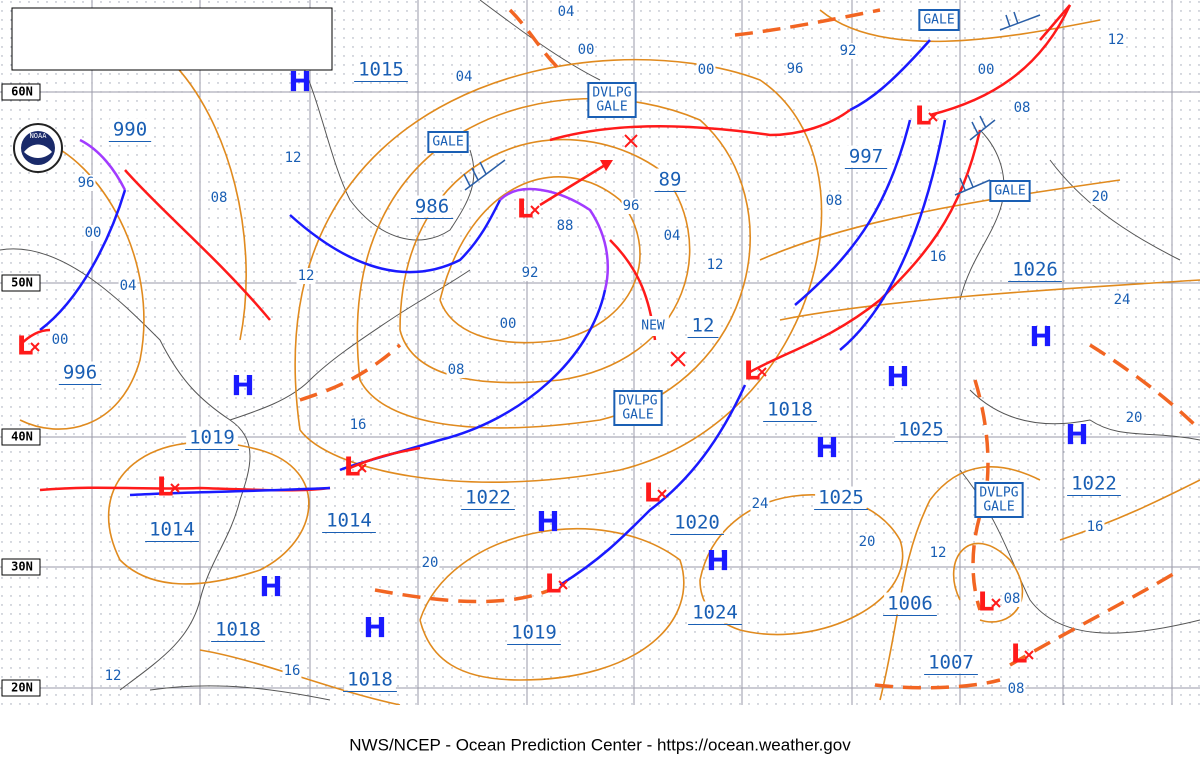  What do you see at coordinates (22, 92) in the screenshot?
I see `latitude-label: 60N` at bounding box center [22, 92].